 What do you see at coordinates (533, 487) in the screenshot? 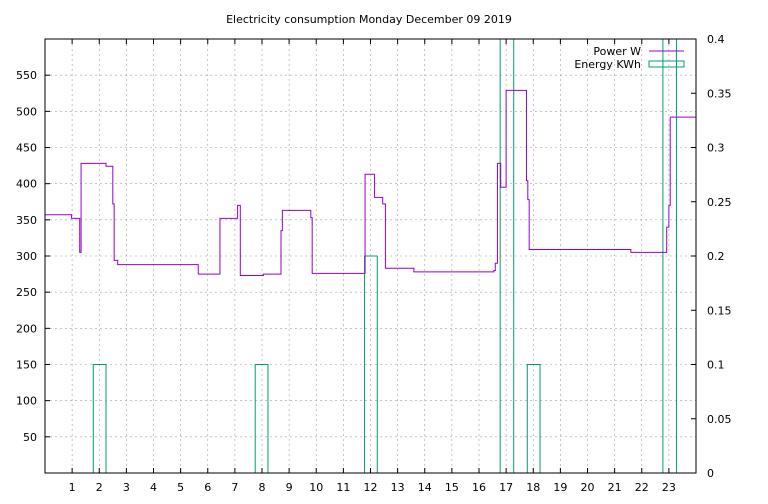
I see `x-tick-label: 18` at bounding box center [533, 487].